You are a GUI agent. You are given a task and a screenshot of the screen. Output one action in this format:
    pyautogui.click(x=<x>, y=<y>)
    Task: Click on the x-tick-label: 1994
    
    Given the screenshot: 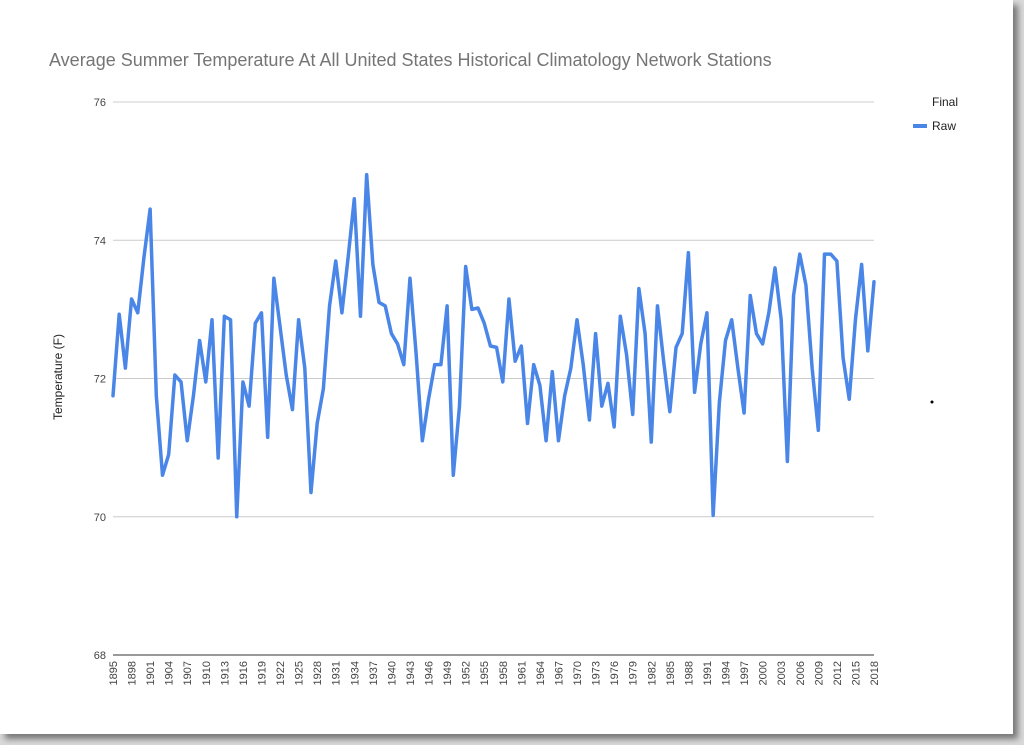 What is the action you would take?
    pyautogui.click(x=727, y=673)
    